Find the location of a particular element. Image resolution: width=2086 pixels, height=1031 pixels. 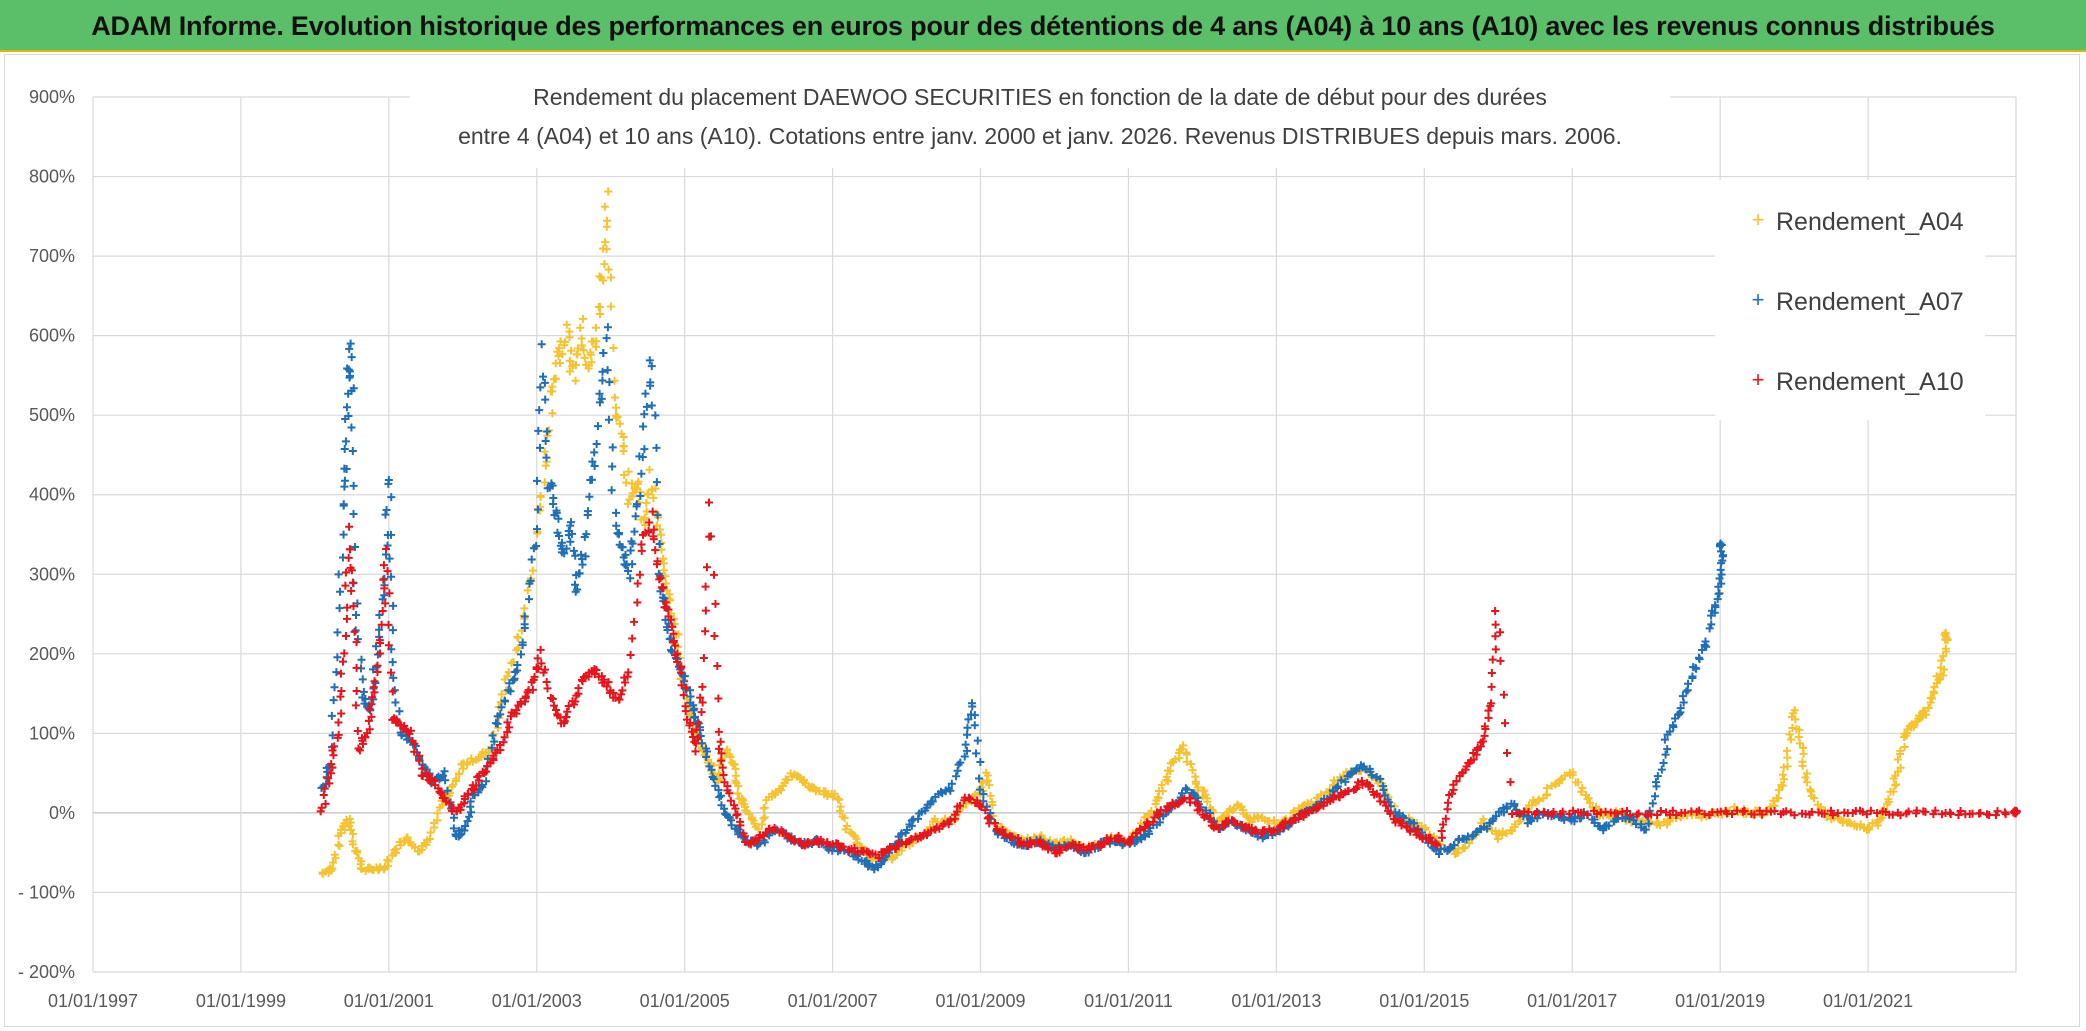

x-tick-label: 01/01/2007 is located at coordinates (833, 1001).